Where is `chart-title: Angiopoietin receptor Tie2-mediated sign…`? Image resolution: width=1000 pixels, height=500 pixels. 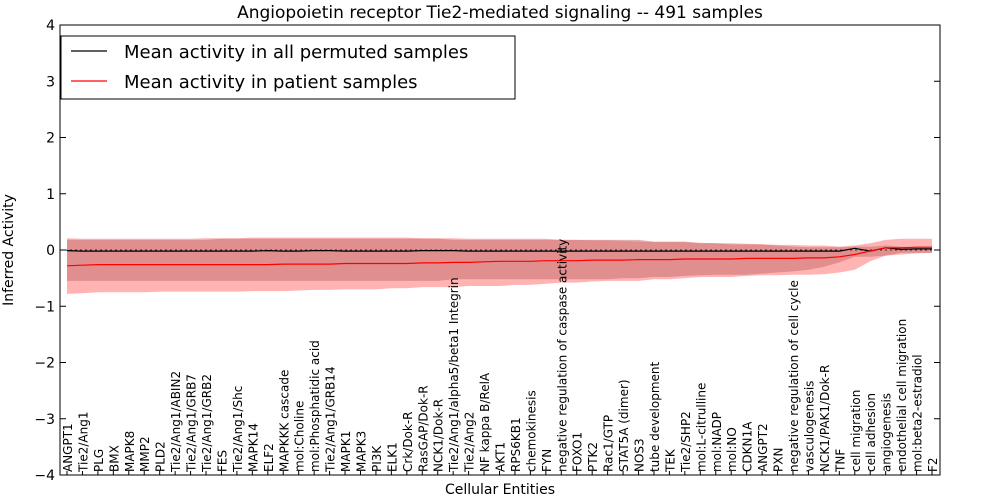
chart-title: Angiopoietin receptor Tie2-mediated sign… is located at coordinates (500, 13).